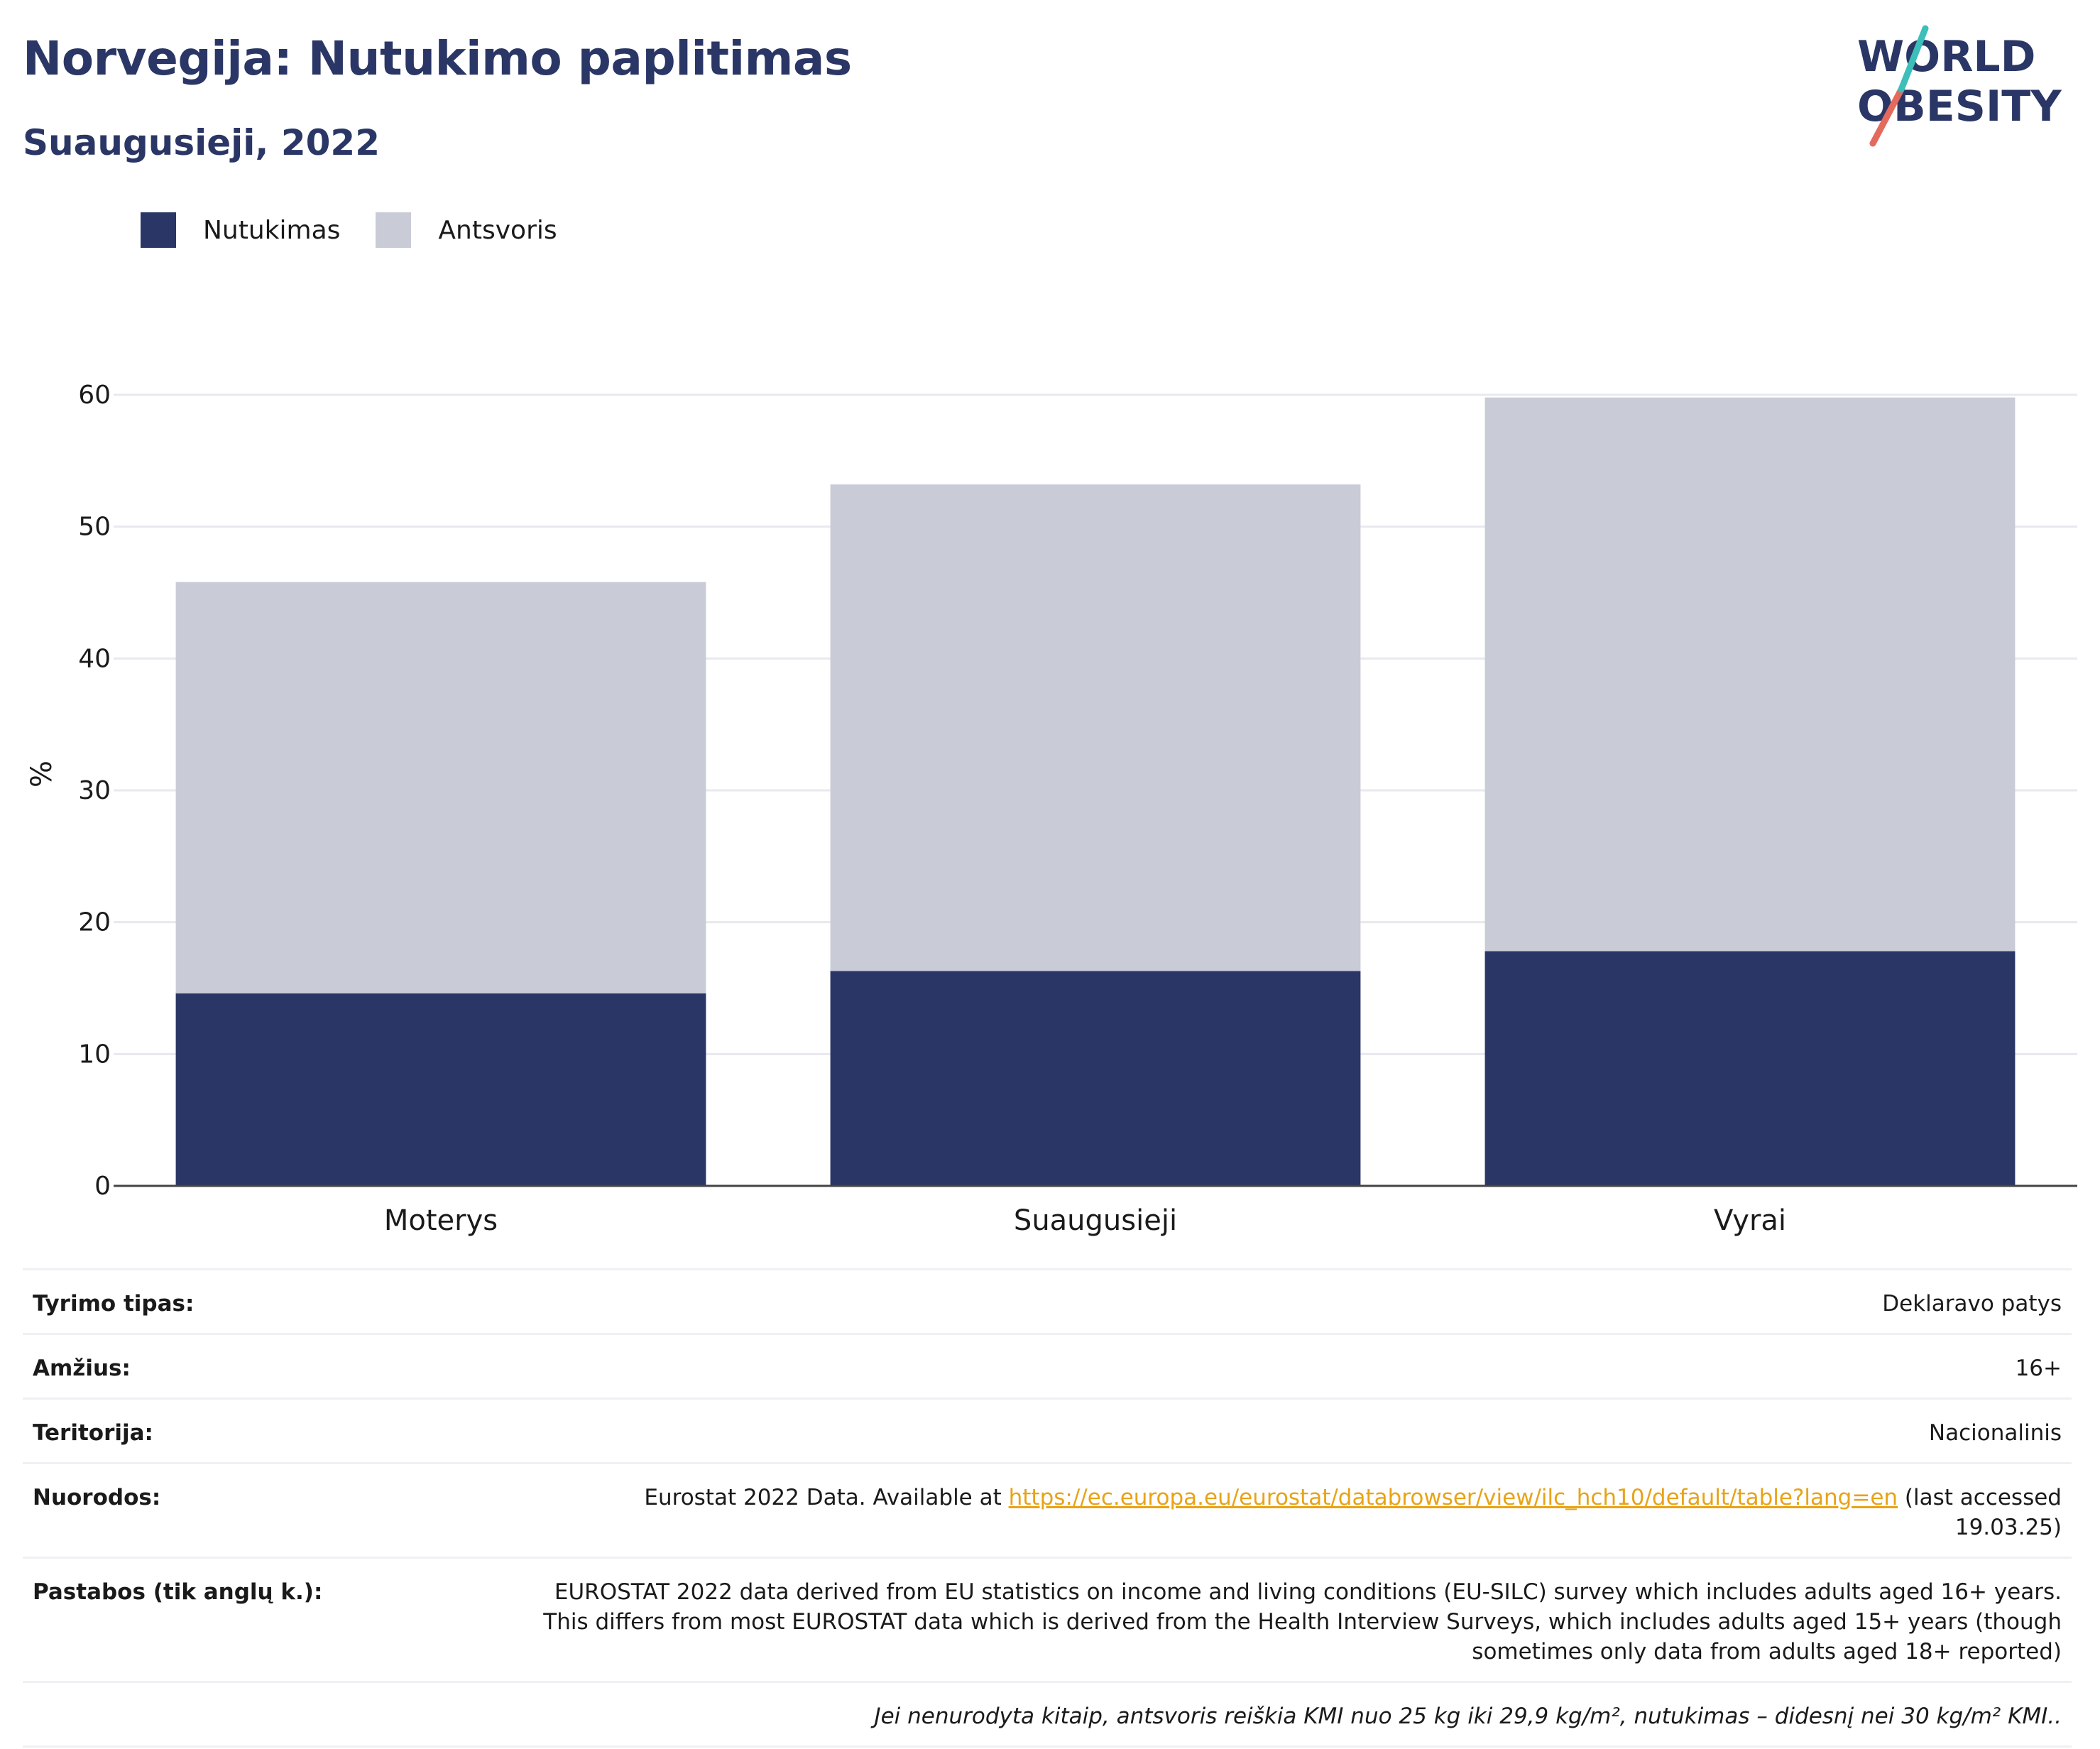 The height and width of the screenshot is (1749, 2100). I want to click on info-label-territory: Teritorija:, so click(93, 1433).